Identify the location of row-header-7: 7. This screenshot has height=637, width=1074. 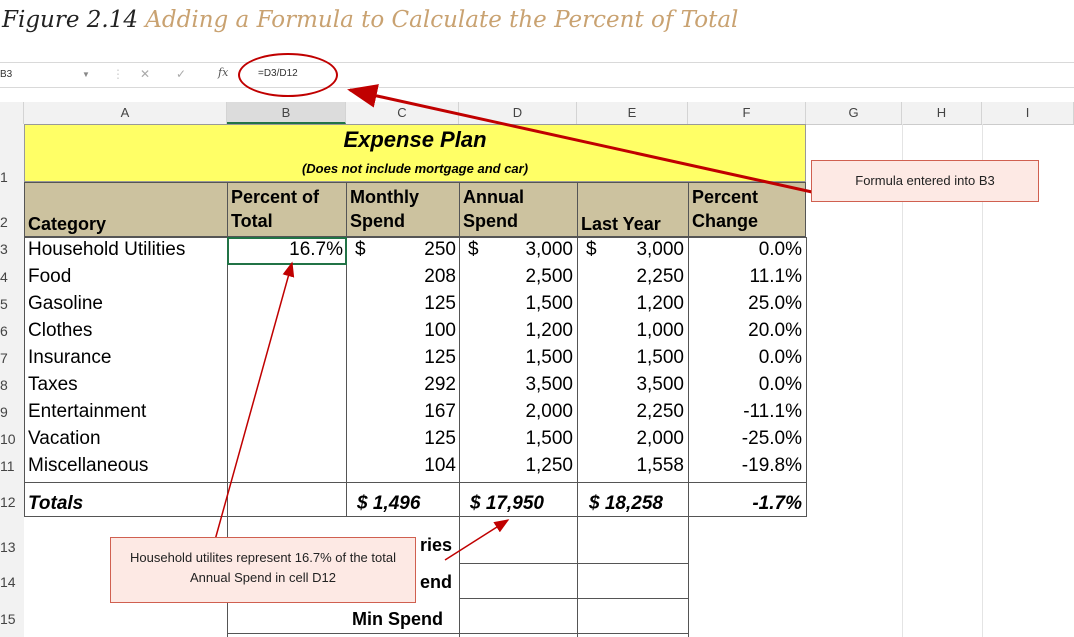
(4, 358).